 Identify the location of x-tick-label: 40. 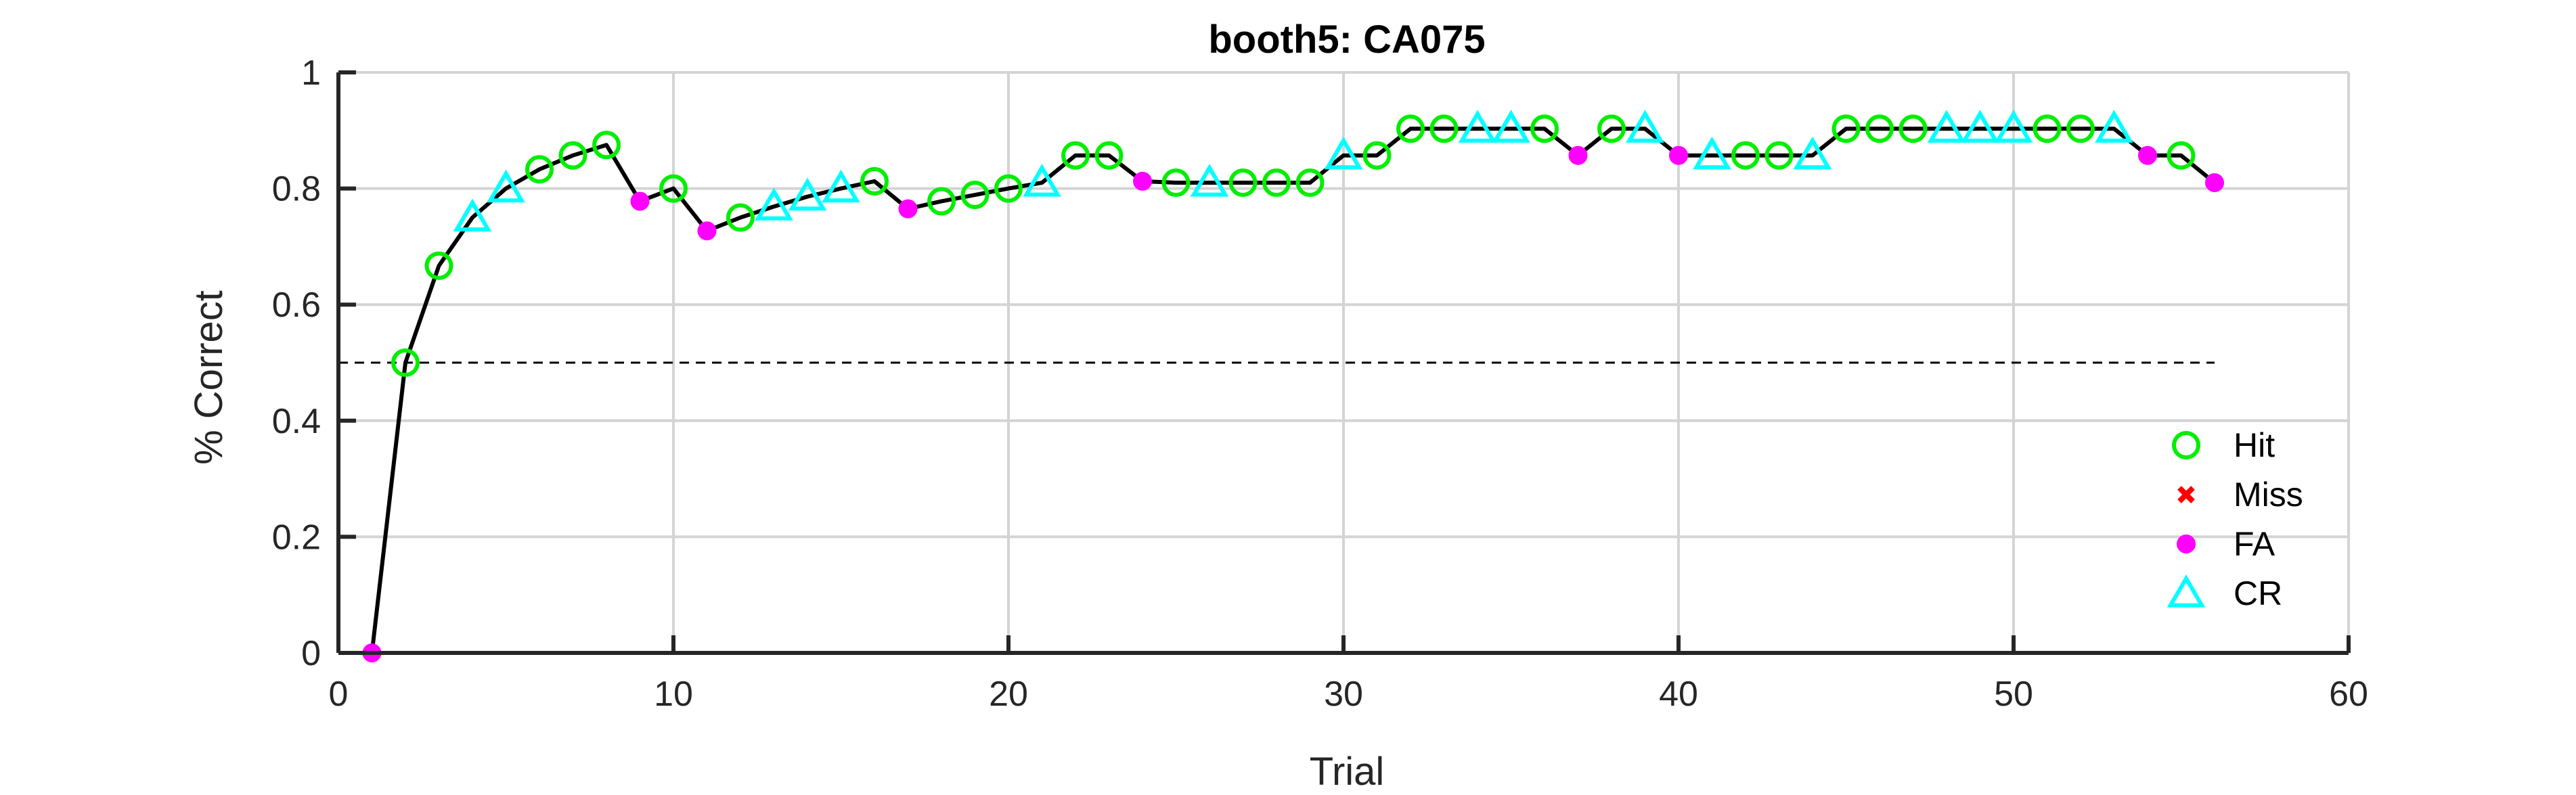
(1678, 694).